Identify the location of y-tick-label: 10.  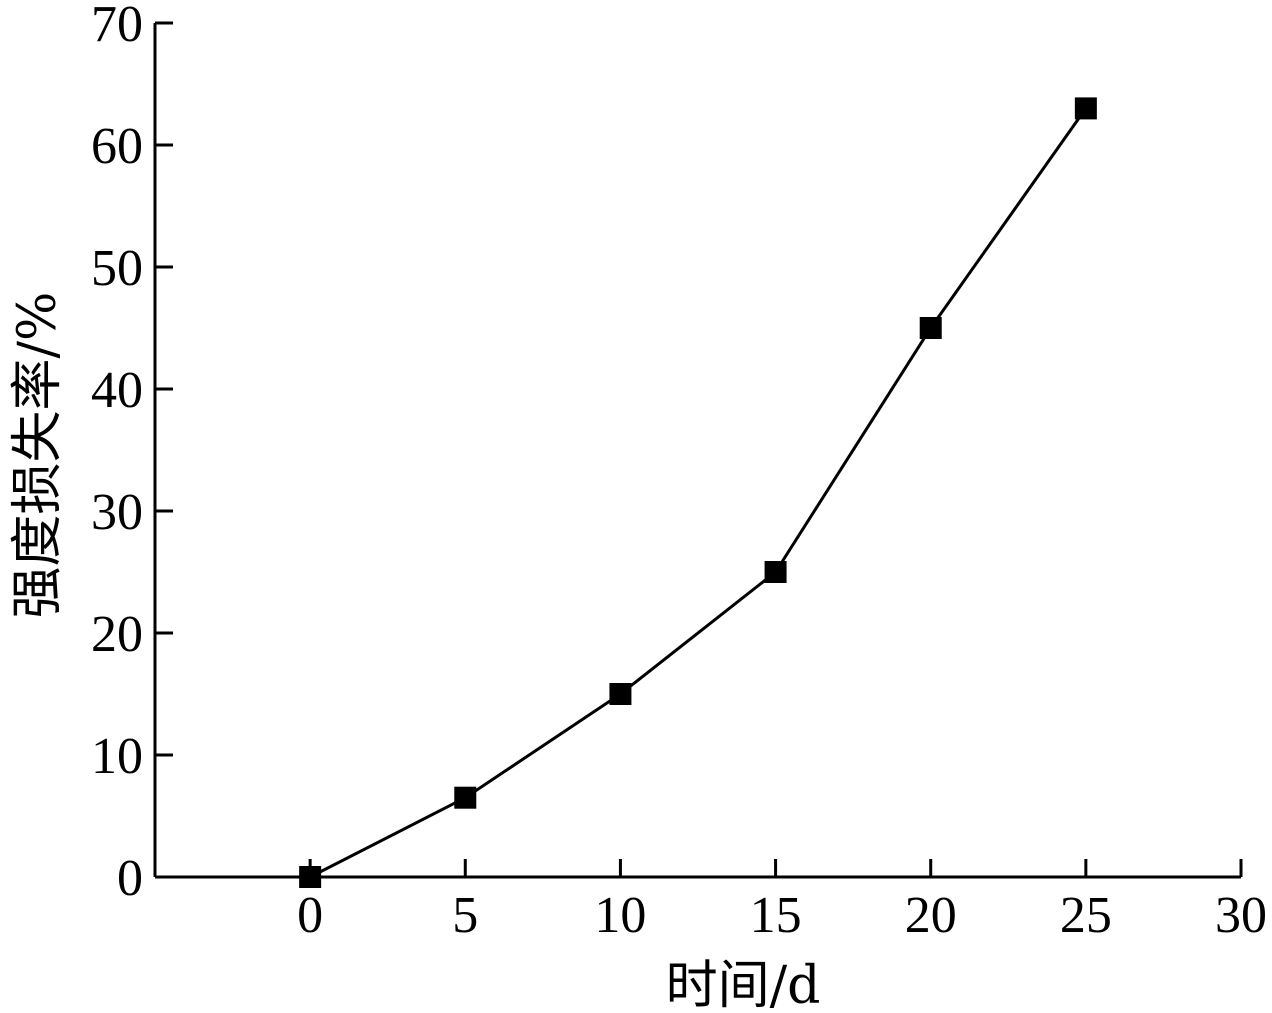
(117, 756).